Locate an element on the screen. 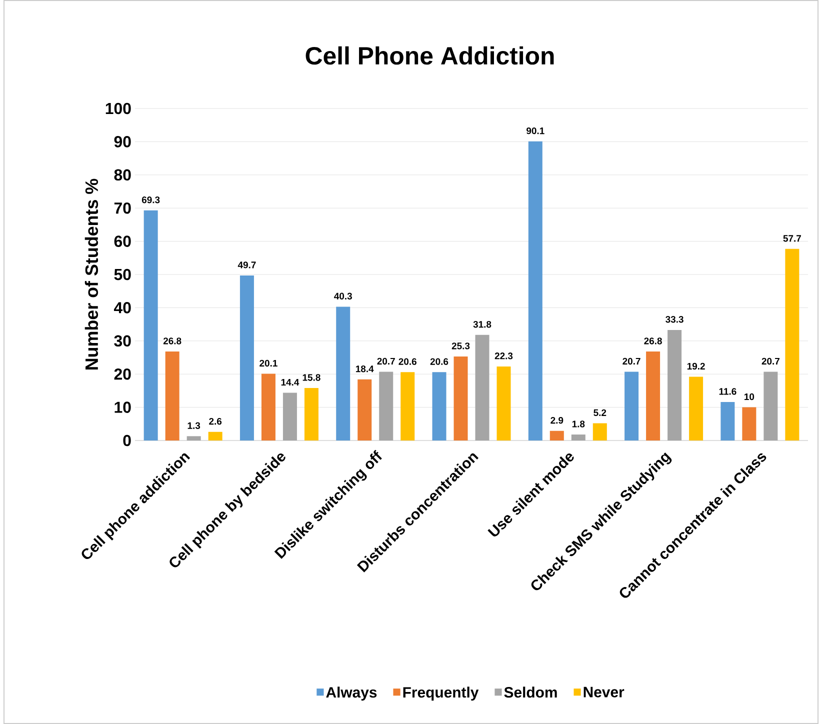 The height and width of the screenshot is (724, 822). legend-label: Frequently is located at coordinates (441, 693).